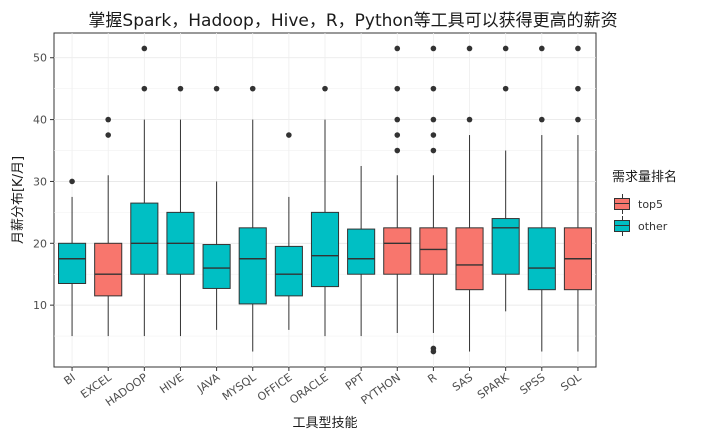  Describe the element at coordinates (40, 58) in the screenshot. I see `y-tick-label: 50` at that location.